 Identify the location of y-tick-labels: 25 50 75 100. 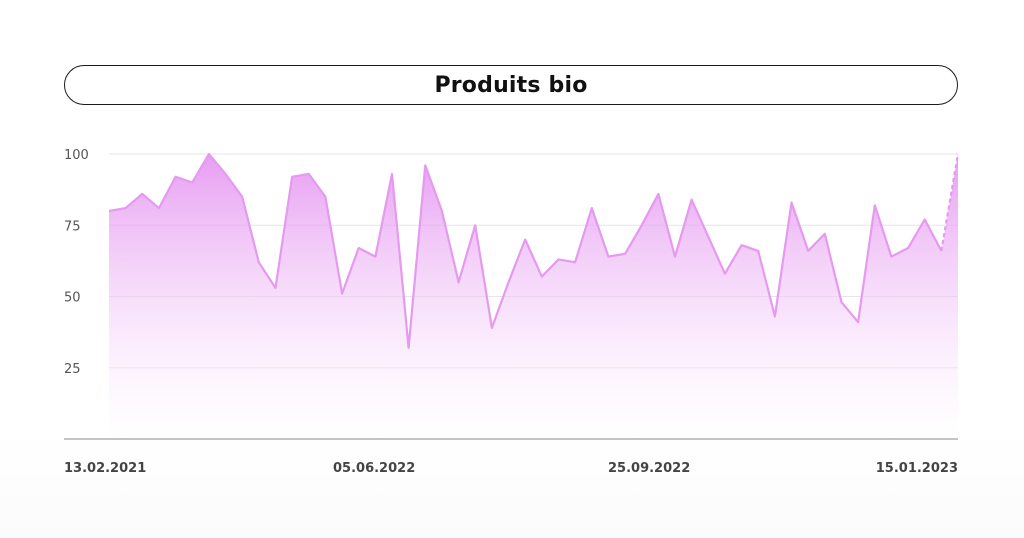
(76, 262).